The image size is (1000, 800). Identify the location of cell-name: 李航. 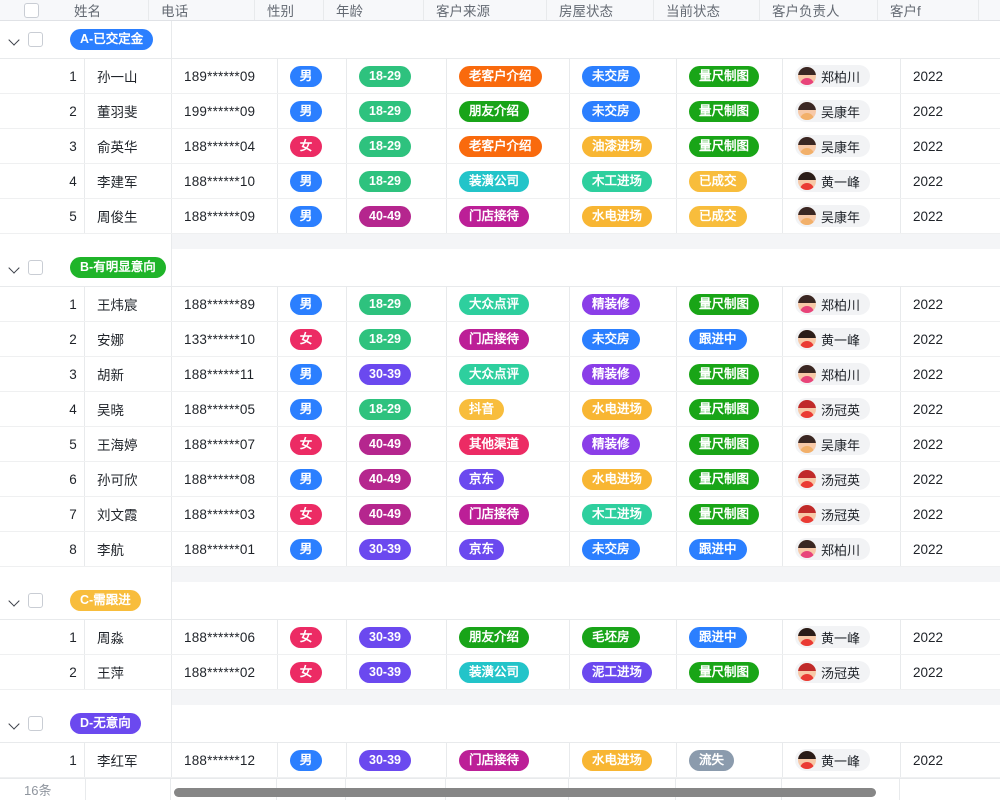
(128, 549).